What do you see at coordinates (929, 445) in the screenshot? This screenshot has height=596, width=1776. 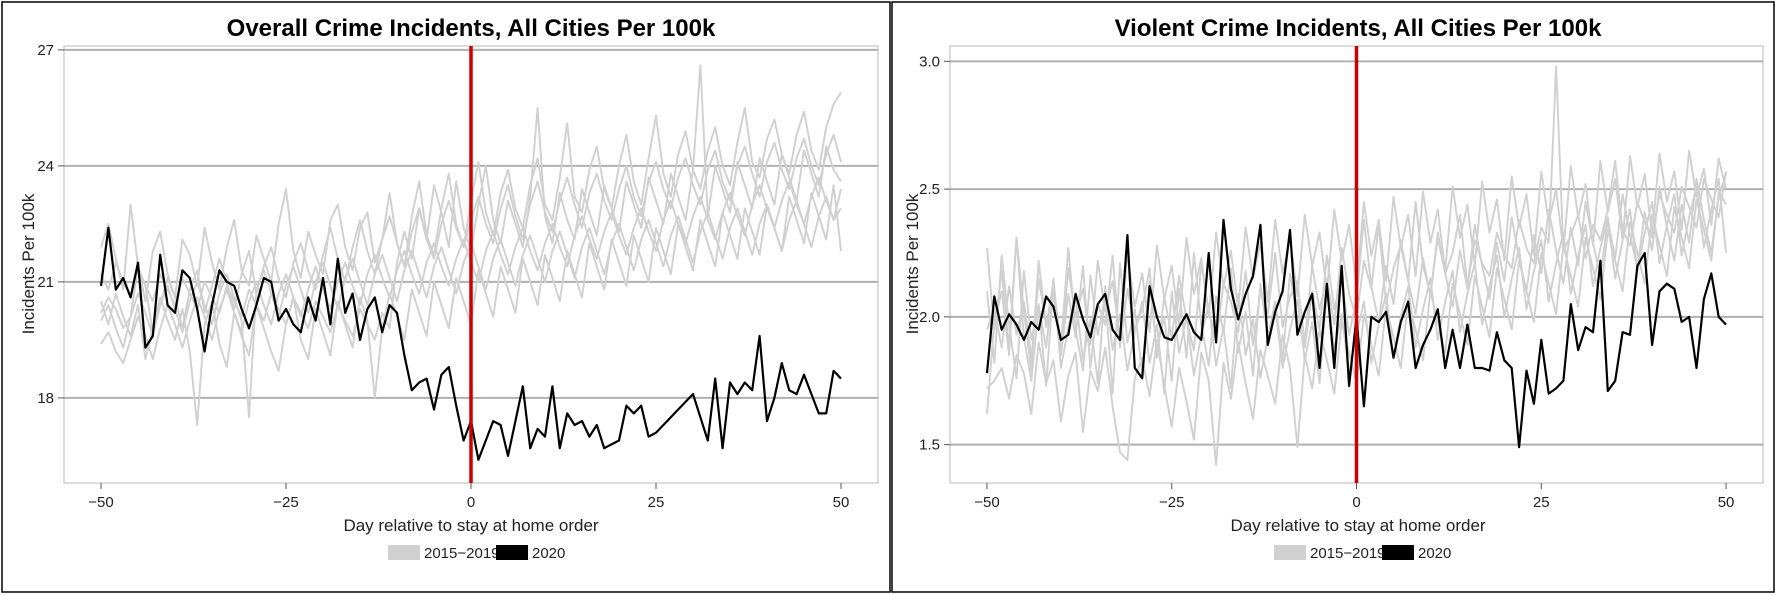 I see `y-tick-label: 1.5` at bounding box center [929, 445].